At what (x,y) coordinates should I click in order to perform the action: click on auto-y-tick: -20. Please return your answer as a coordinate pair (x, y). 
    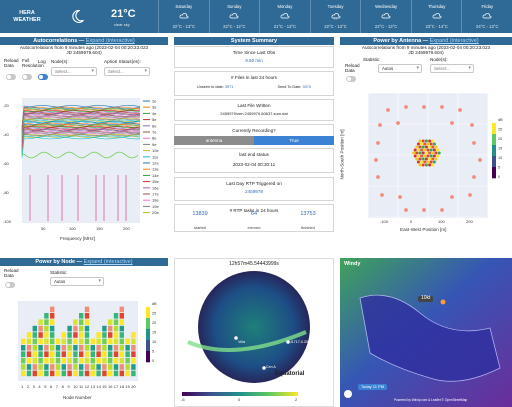
    Looking at the image, I should click on (6, 105).